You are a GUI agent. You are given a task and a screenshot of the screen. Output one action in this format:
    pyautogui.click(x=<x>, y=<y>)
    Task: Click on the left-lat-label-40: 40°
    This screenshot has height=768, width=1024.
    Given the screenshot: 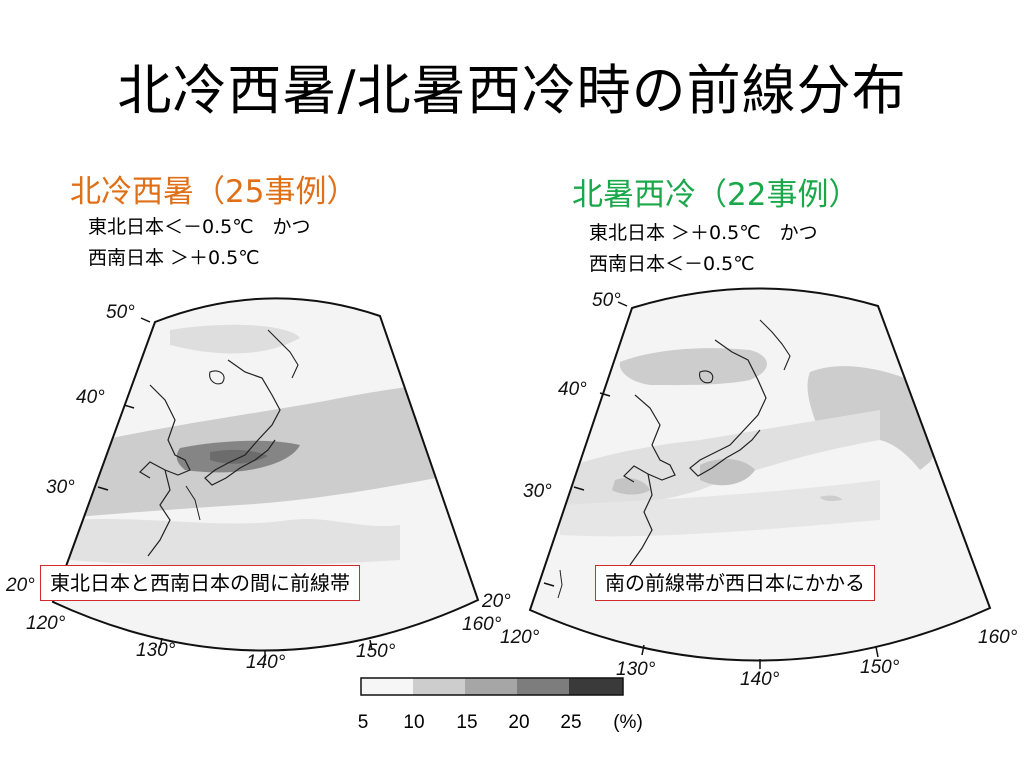 What is the action you would take?
    pyautogui.click(x=90, y=397)
    